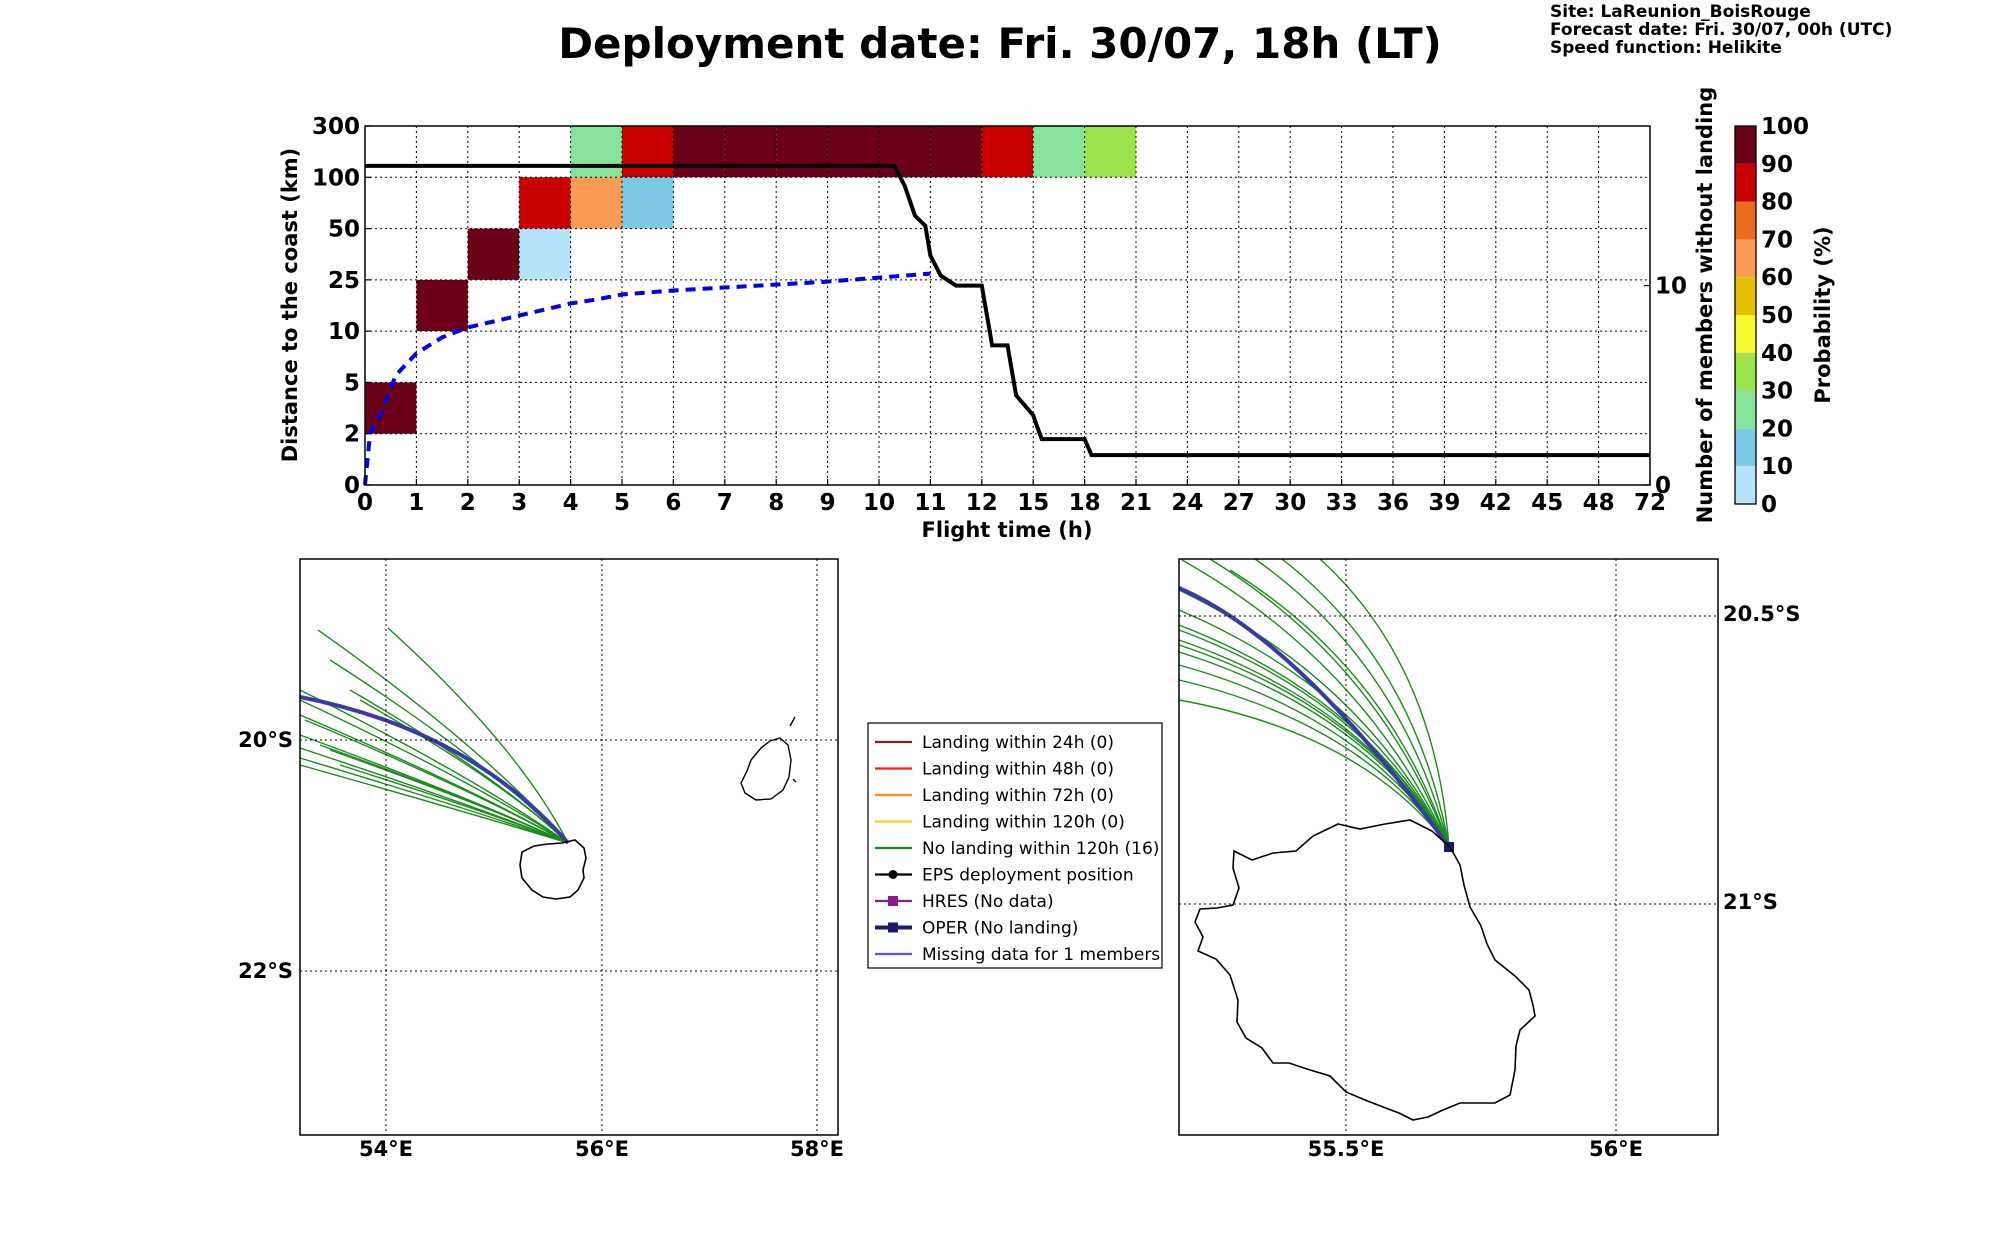 The height and width of the screenshot is (1250, 2000). Describe the element at coordinates (1671, 287) in the screenshot. I see `y2-tick-label: 10` at that location.